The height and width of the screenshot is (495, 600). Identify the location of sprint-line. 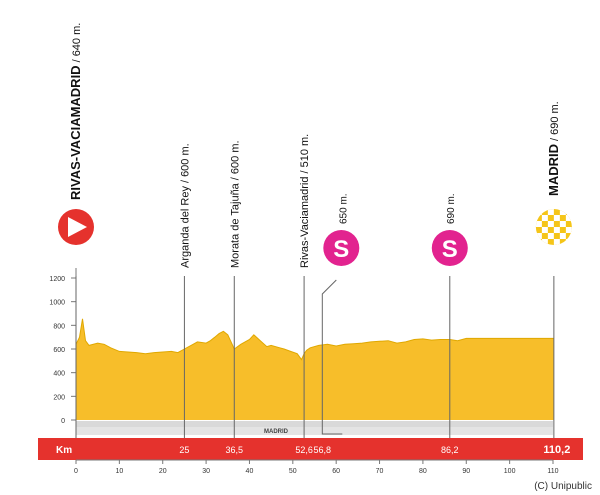
(332, 357).